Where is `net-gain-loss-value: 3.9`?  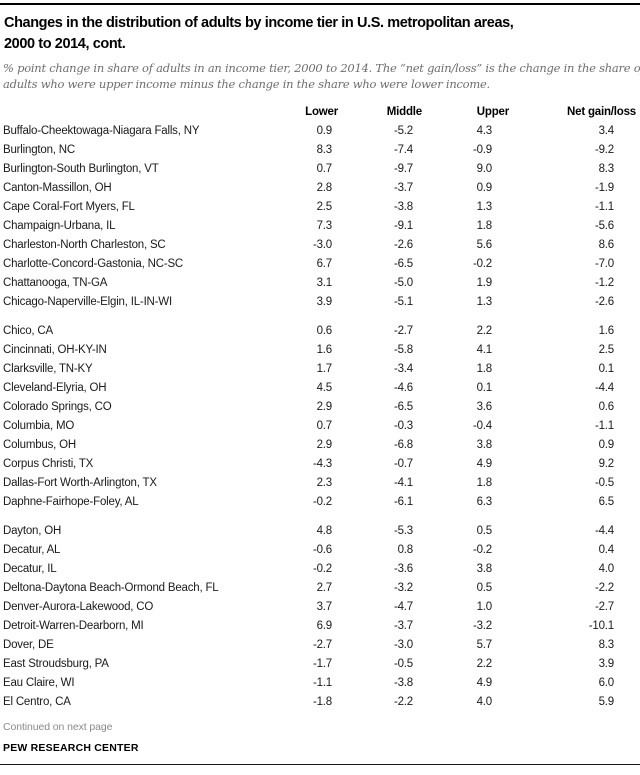
net-gain-loss-value: 3.9 is located at coordinates (606, 663).